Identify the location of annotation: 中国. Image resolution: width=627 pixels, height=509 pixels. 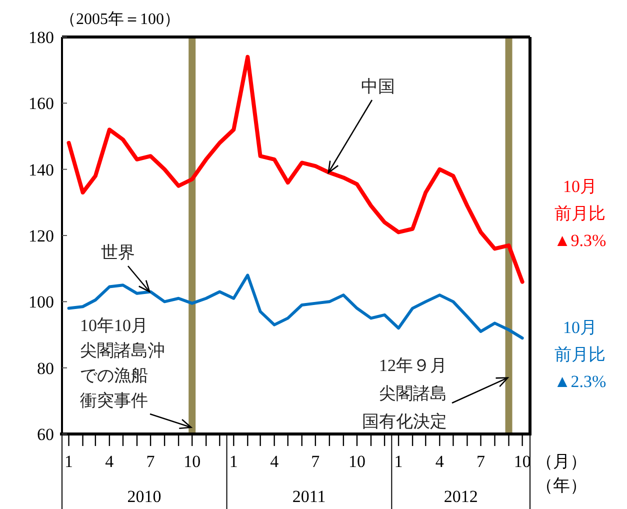
(378, 86).